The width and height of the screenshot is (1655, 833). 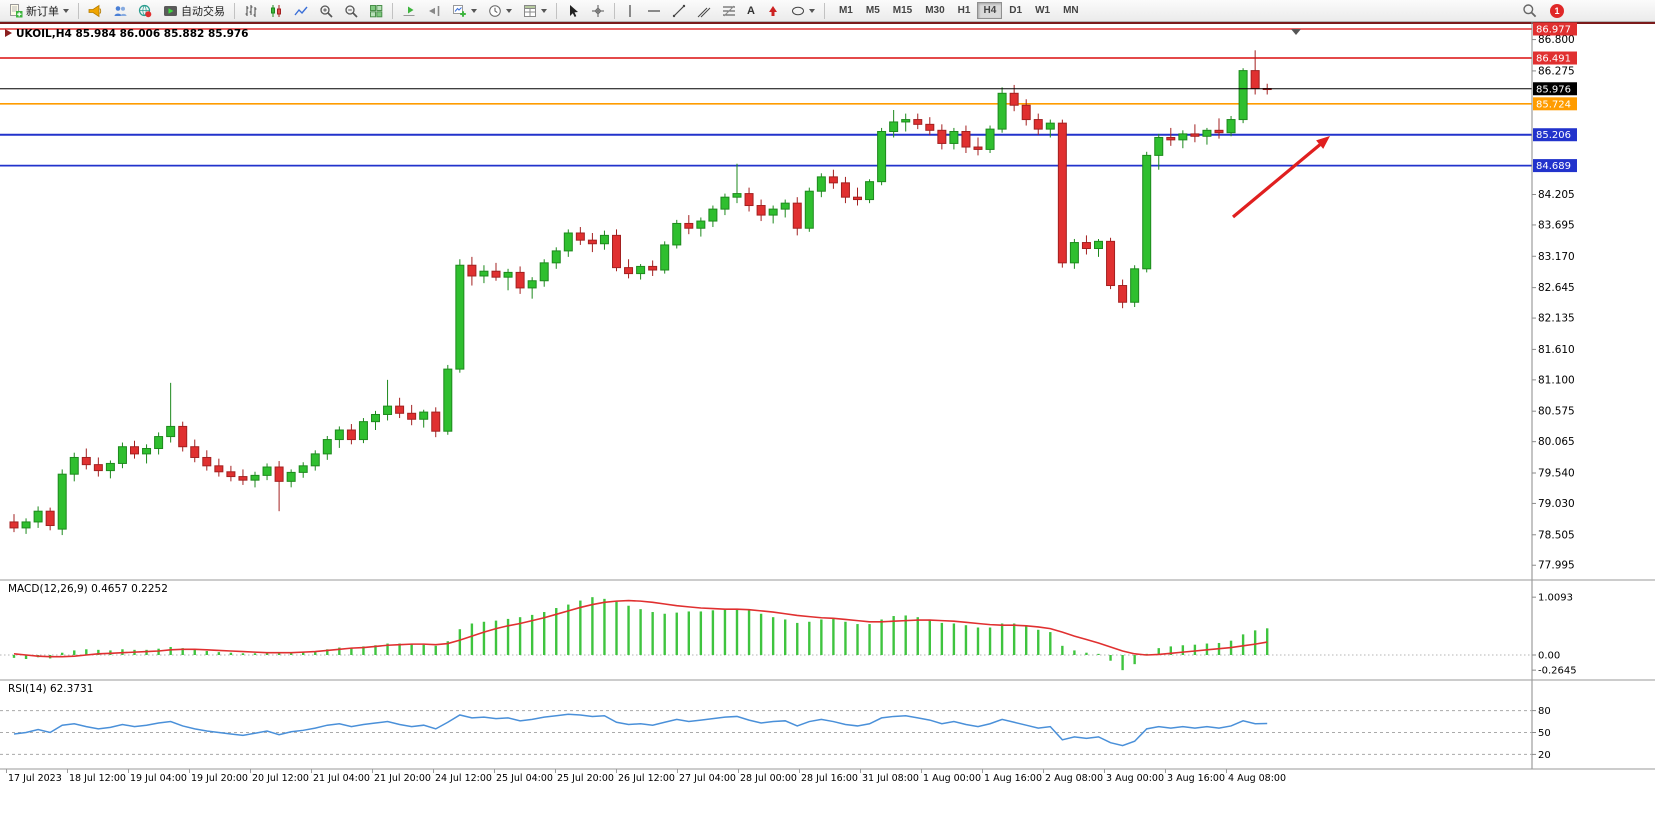 I want to click on templates-button, so click(x=535, y=10).